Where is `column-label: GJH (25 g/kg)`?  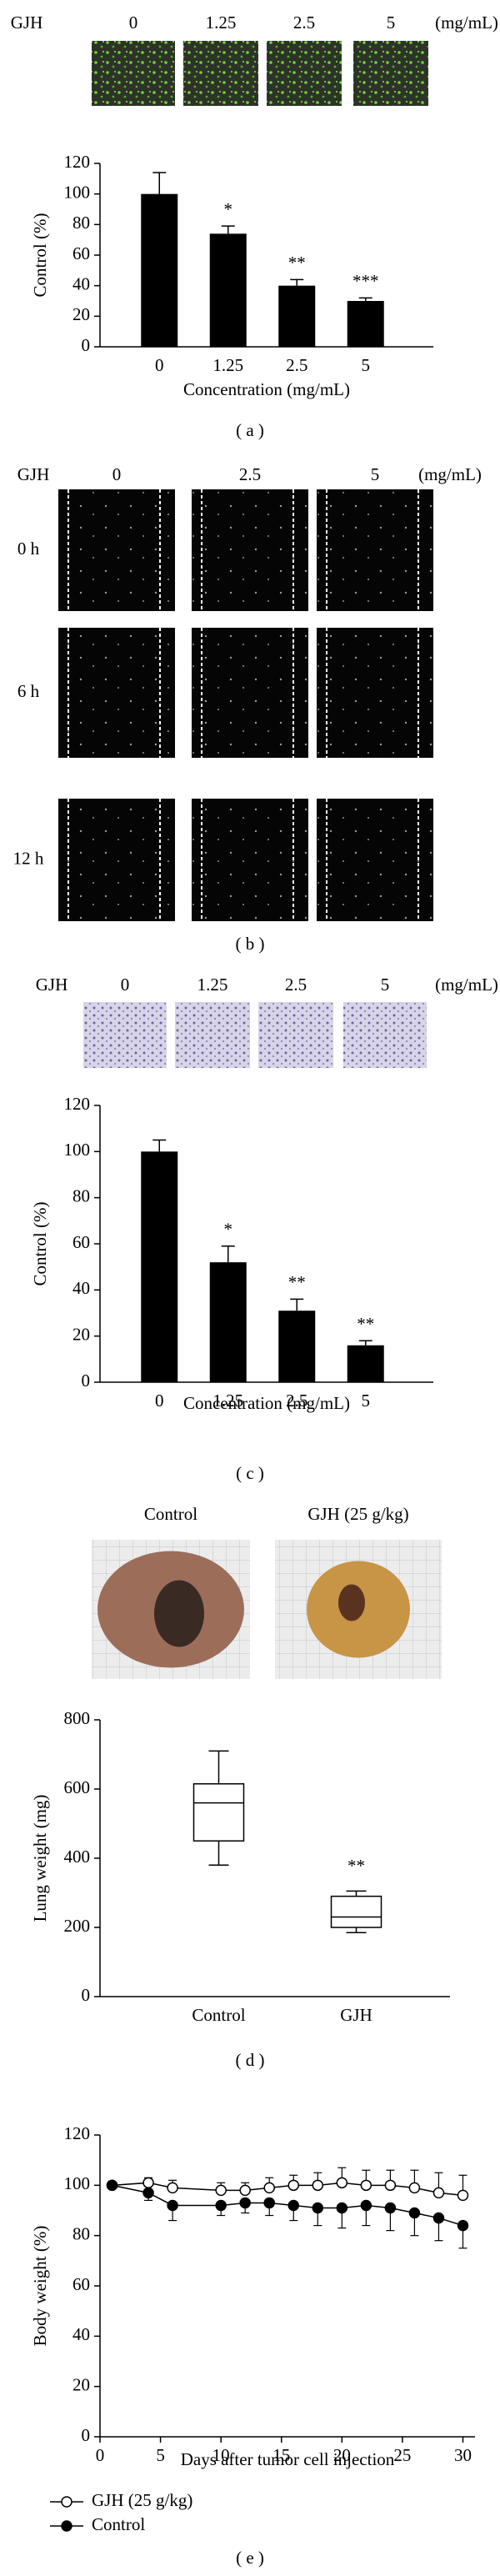 column-label: GJH (25 g/kg) is located at coordinates (358, 1514).